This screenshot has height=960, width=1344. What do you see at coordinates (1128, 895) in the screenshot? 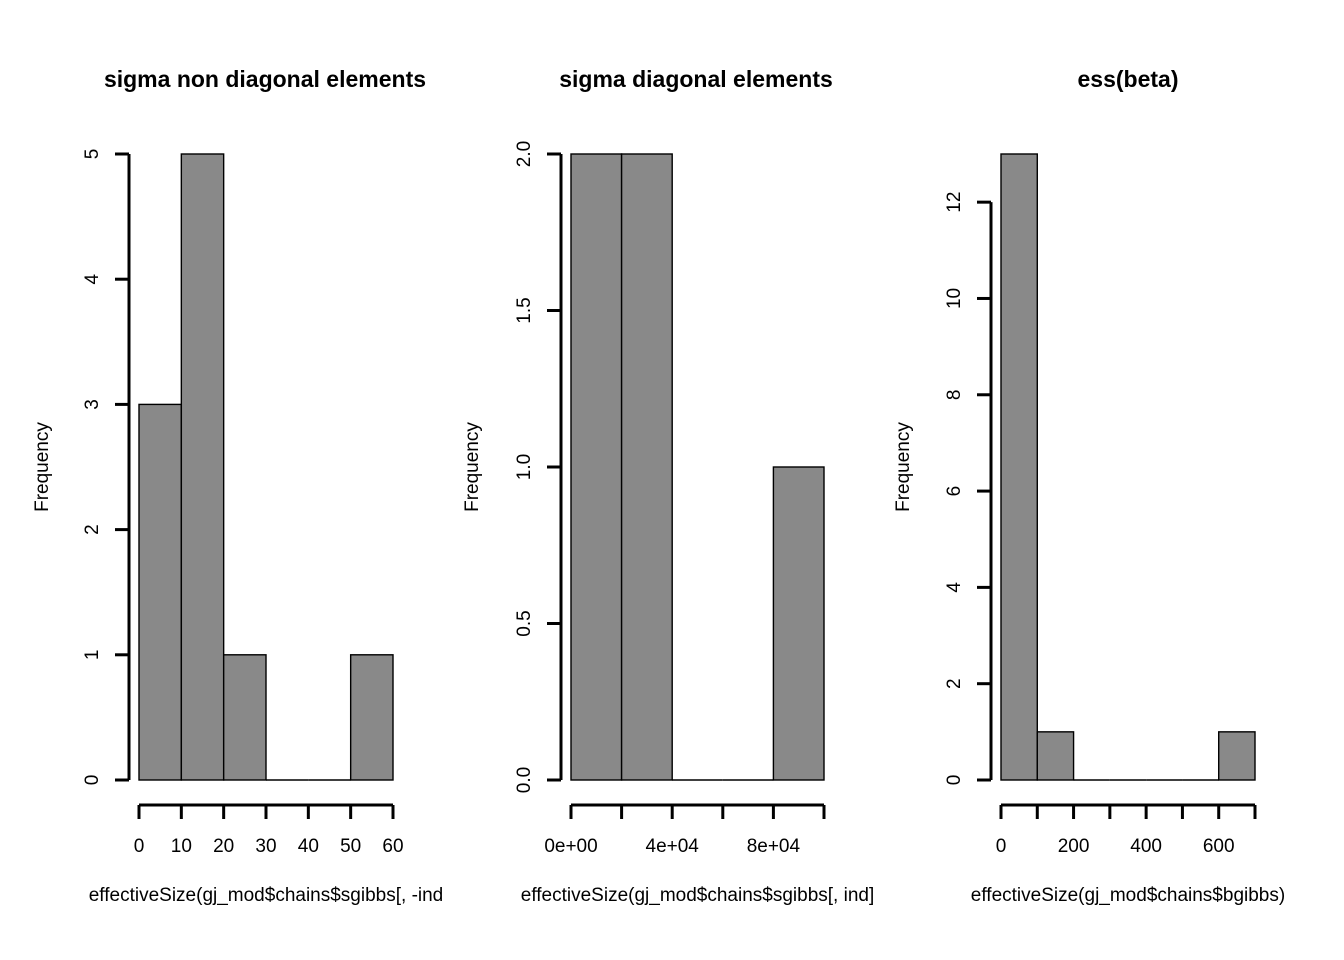
I see `x-axis-label: effectiveSize(gj_mod$chains$bgibbs)` at bounding box center [1128, 895].